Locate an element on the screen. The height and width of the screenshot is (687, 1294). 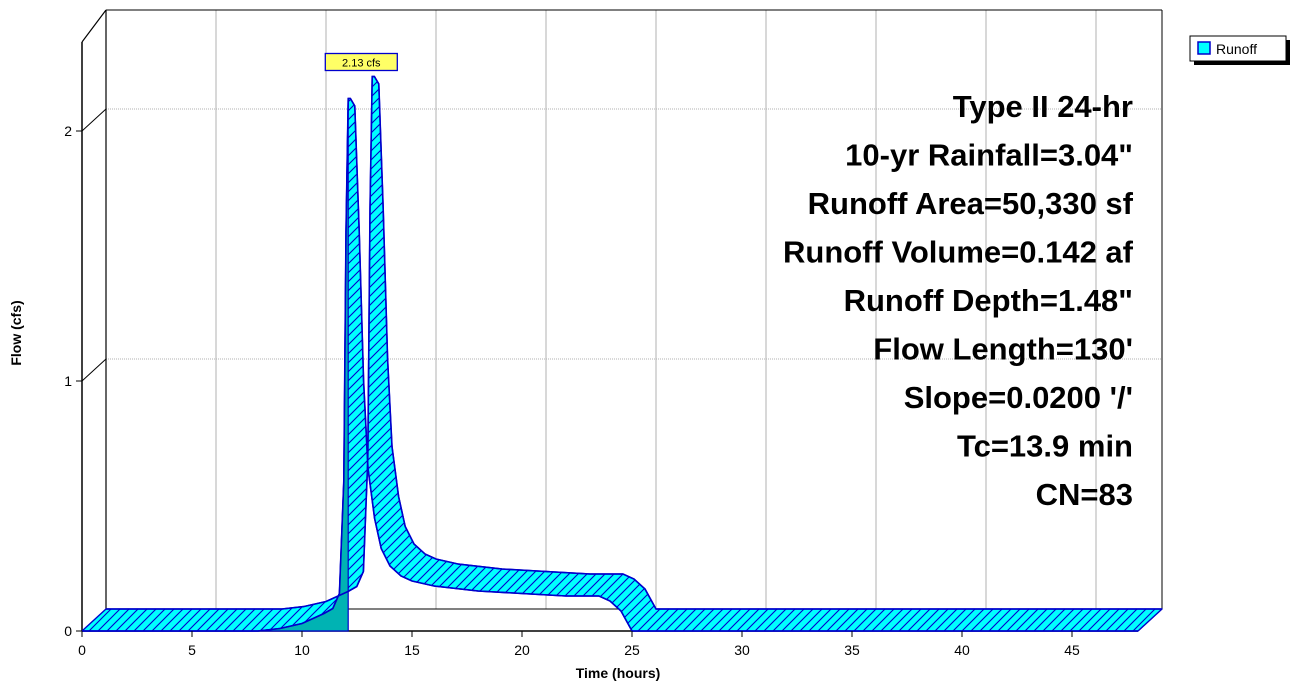
legend-label: Runoff is located at coordinates (1236, 49).